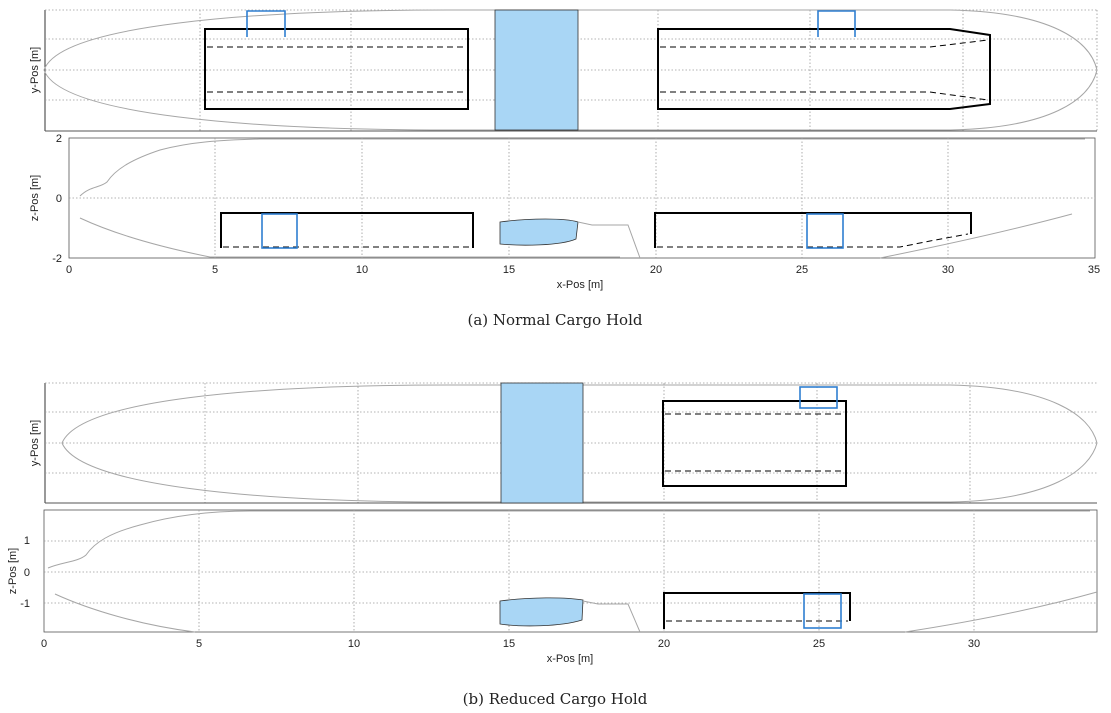  What do you see at coordinates (818, 397) in the screenshot?
I see `hatch` at bounding box center [818, 397].